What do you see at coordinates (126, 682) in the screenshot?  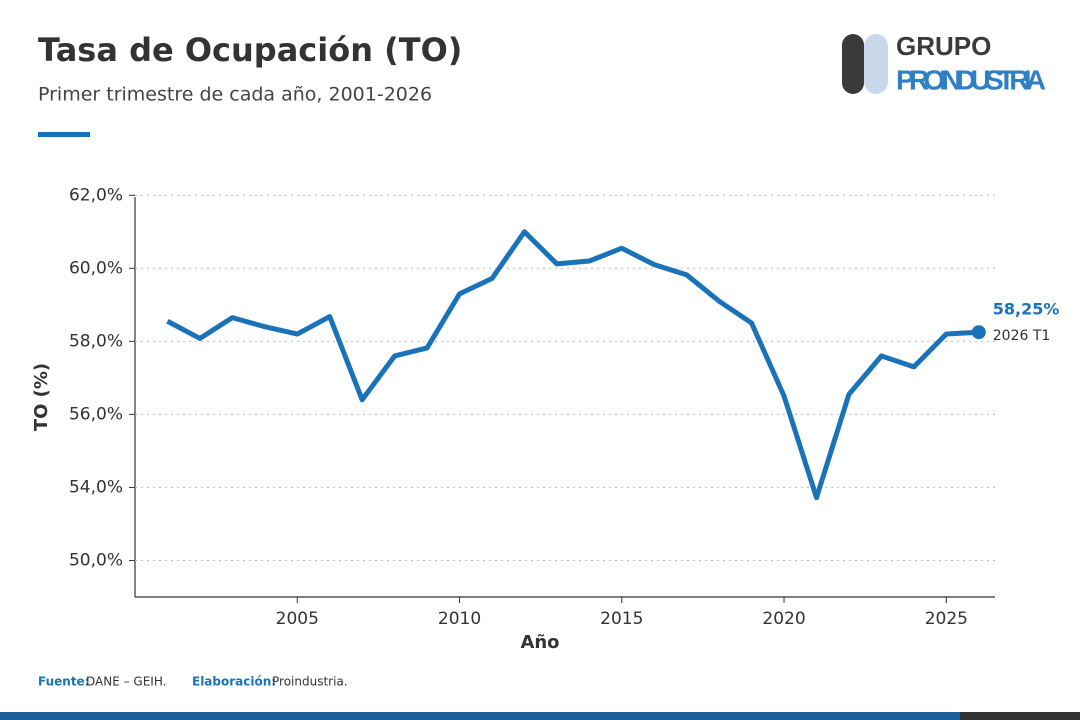 I see `footer-text: DANE – GEIH.` at bounding box center [126, 682].